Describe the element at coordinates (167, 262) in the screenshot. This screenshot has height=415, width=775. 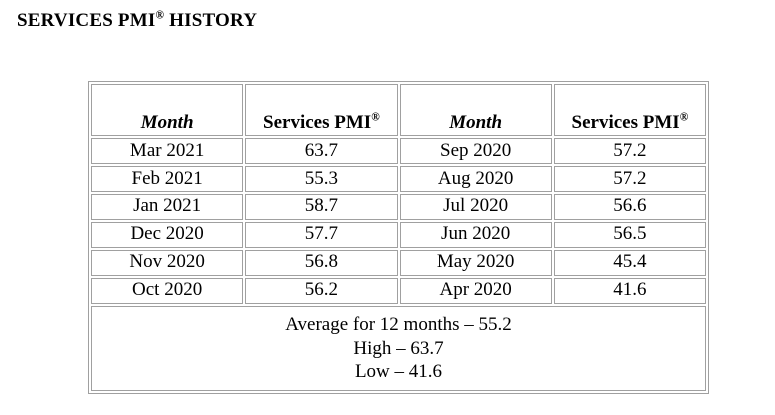
I see `cell-month: Nov 2020` at that location.